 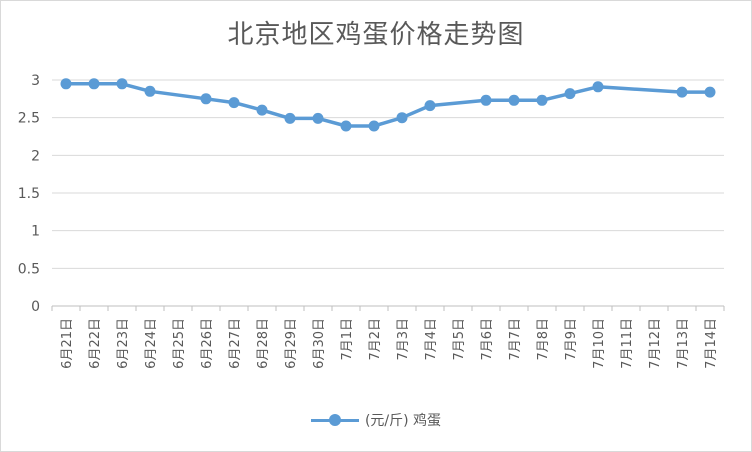 I want to click on legend: (元/斤) 鸡蛋, so click(x=376, y=420).